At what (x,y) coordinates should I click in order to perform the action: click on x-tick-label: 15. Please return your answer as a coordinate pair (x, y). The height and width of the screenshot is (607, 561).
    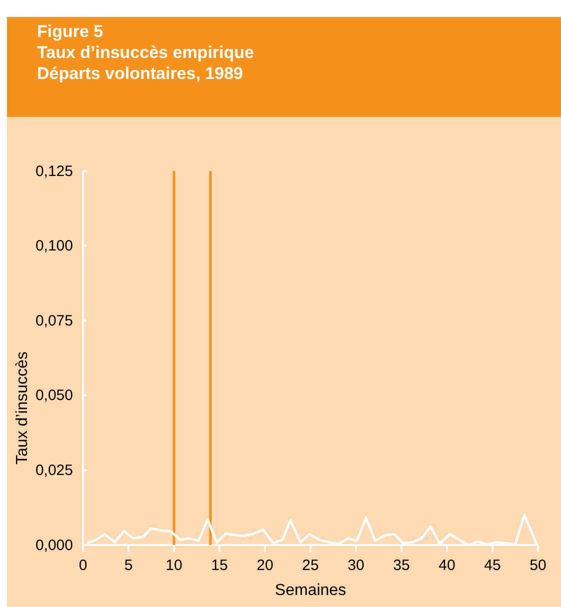
    Looking at the image, I should click on (219, 565).